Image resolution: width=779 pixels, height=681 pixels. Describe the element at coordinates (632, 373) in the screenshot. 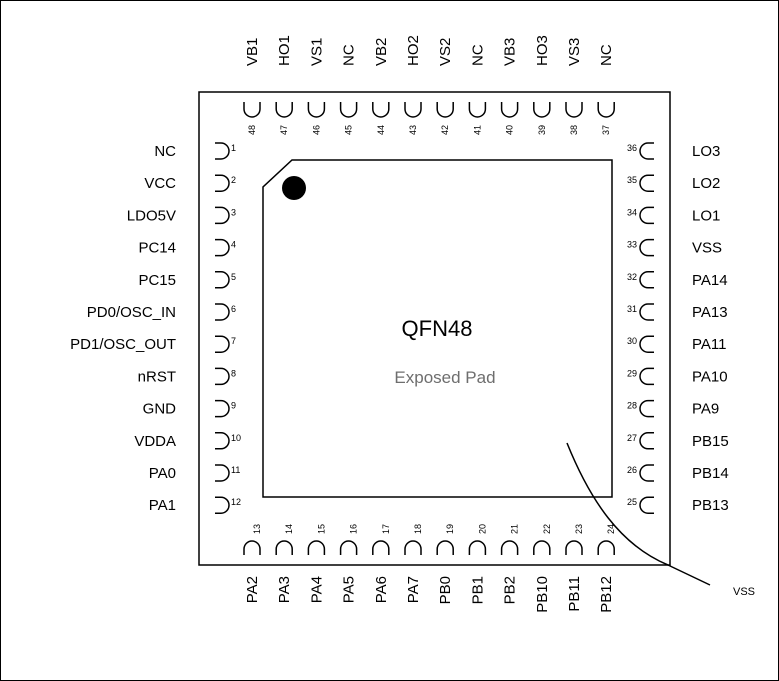

I see `pin-number: 29` at that location.